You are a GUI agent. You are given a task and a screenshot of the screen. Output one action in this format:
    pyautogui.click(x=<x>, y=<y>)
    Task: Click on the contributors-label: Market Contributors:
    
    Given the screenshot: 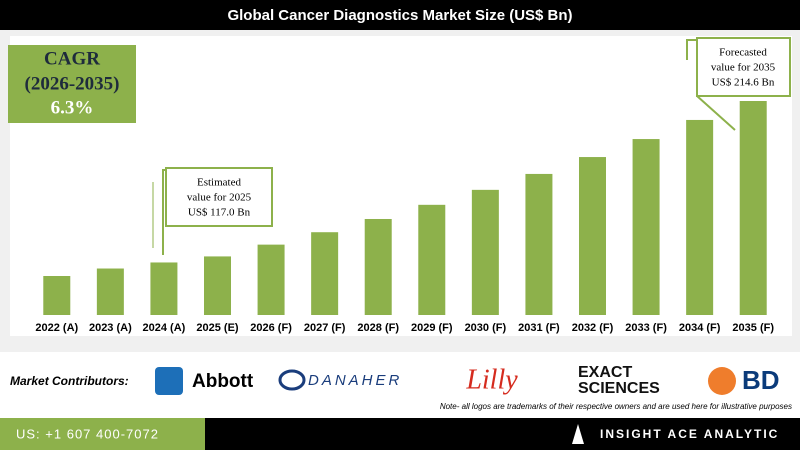 What is the action you would take?
    pyautogui.click(x=69, y=381)
    